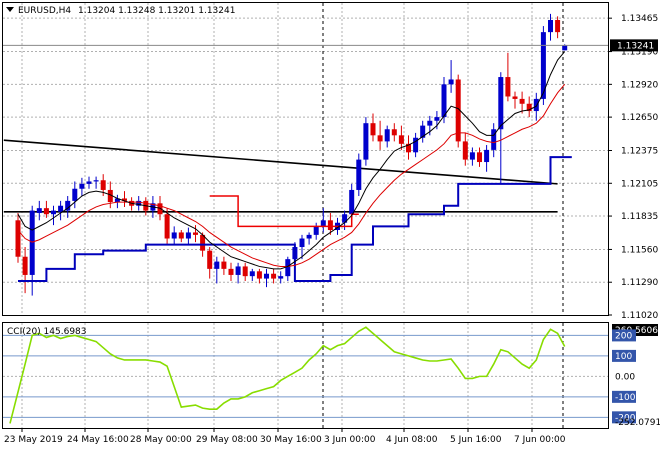 This screenshot has width=660, height=450. Describe the element at coordinates (639, 85) in the screenshot. I see `price-axis-label: 1.12920` at that location.